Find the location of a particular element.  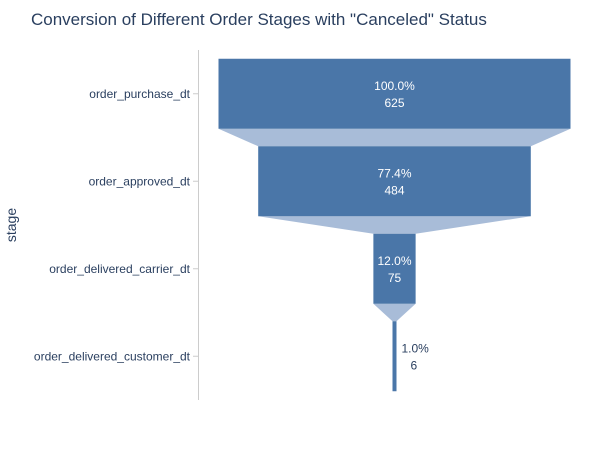

percent-label: 1.0% is located at coordinates (416, 348).